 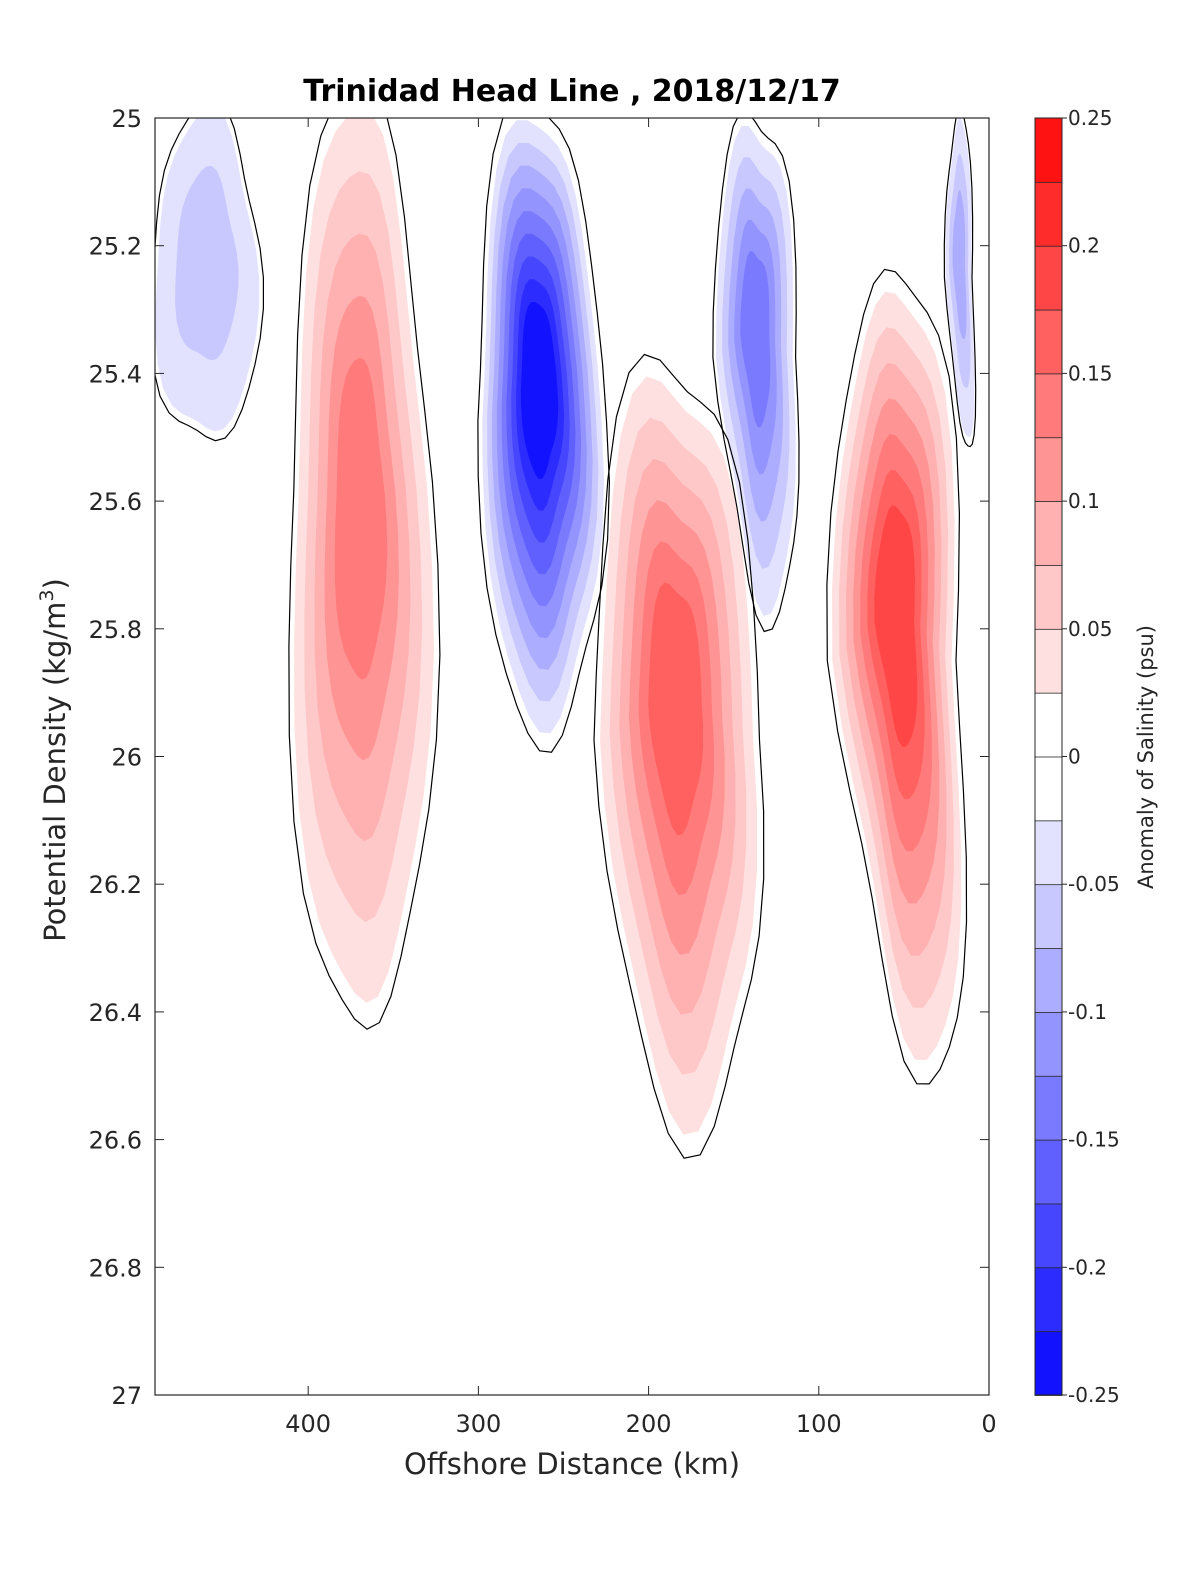 What do you see at coordinates (55, 583) in the screenshot?
I see `y-axis-label-close: )` at bounding box center [55, 583].